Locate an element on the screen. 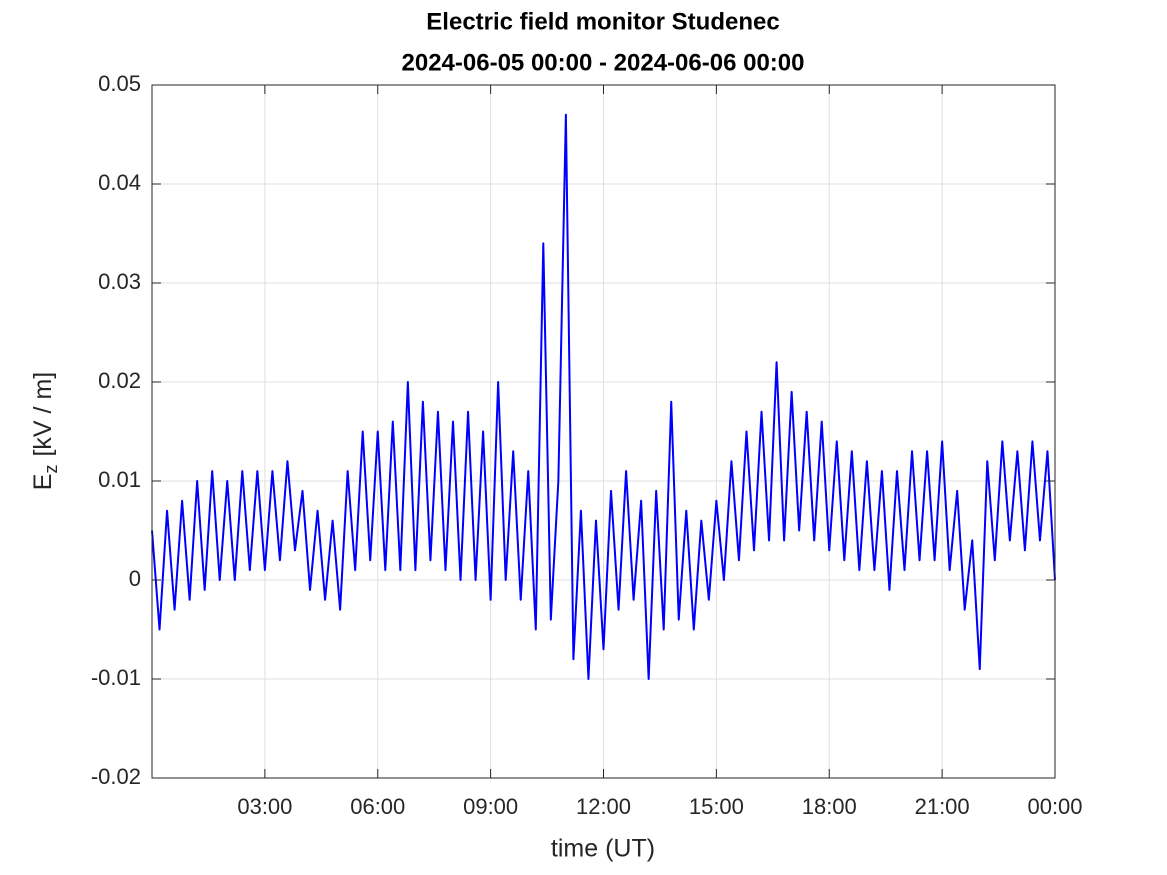  y-tick-label: 0.02 is located at coordinates (119, 380).